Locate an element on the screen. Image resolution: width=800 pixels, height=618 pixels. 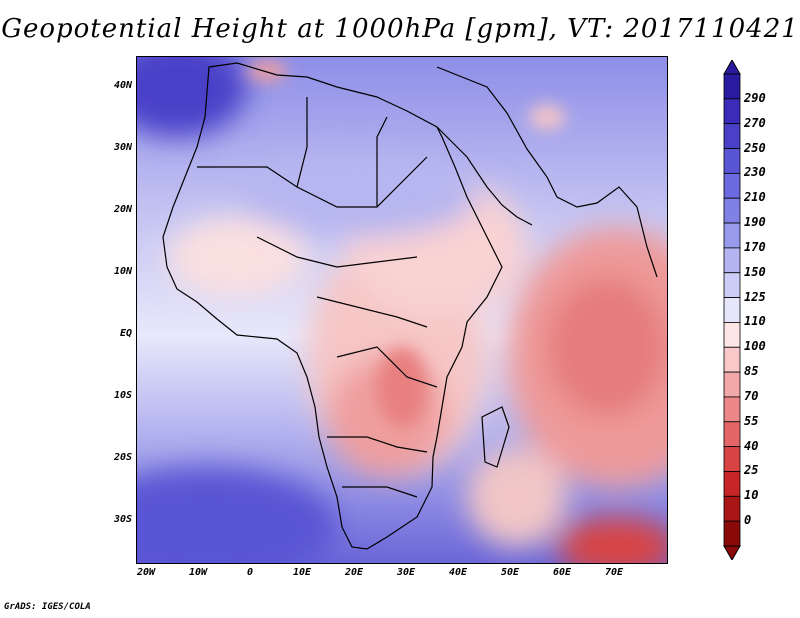
colorbar-level-label: 110 is located at coordinates (755, 321).